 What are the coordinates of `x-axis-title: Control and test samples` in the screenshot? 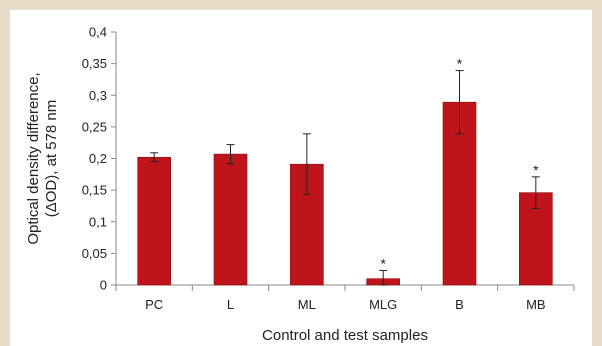 It's located at (345, 335).